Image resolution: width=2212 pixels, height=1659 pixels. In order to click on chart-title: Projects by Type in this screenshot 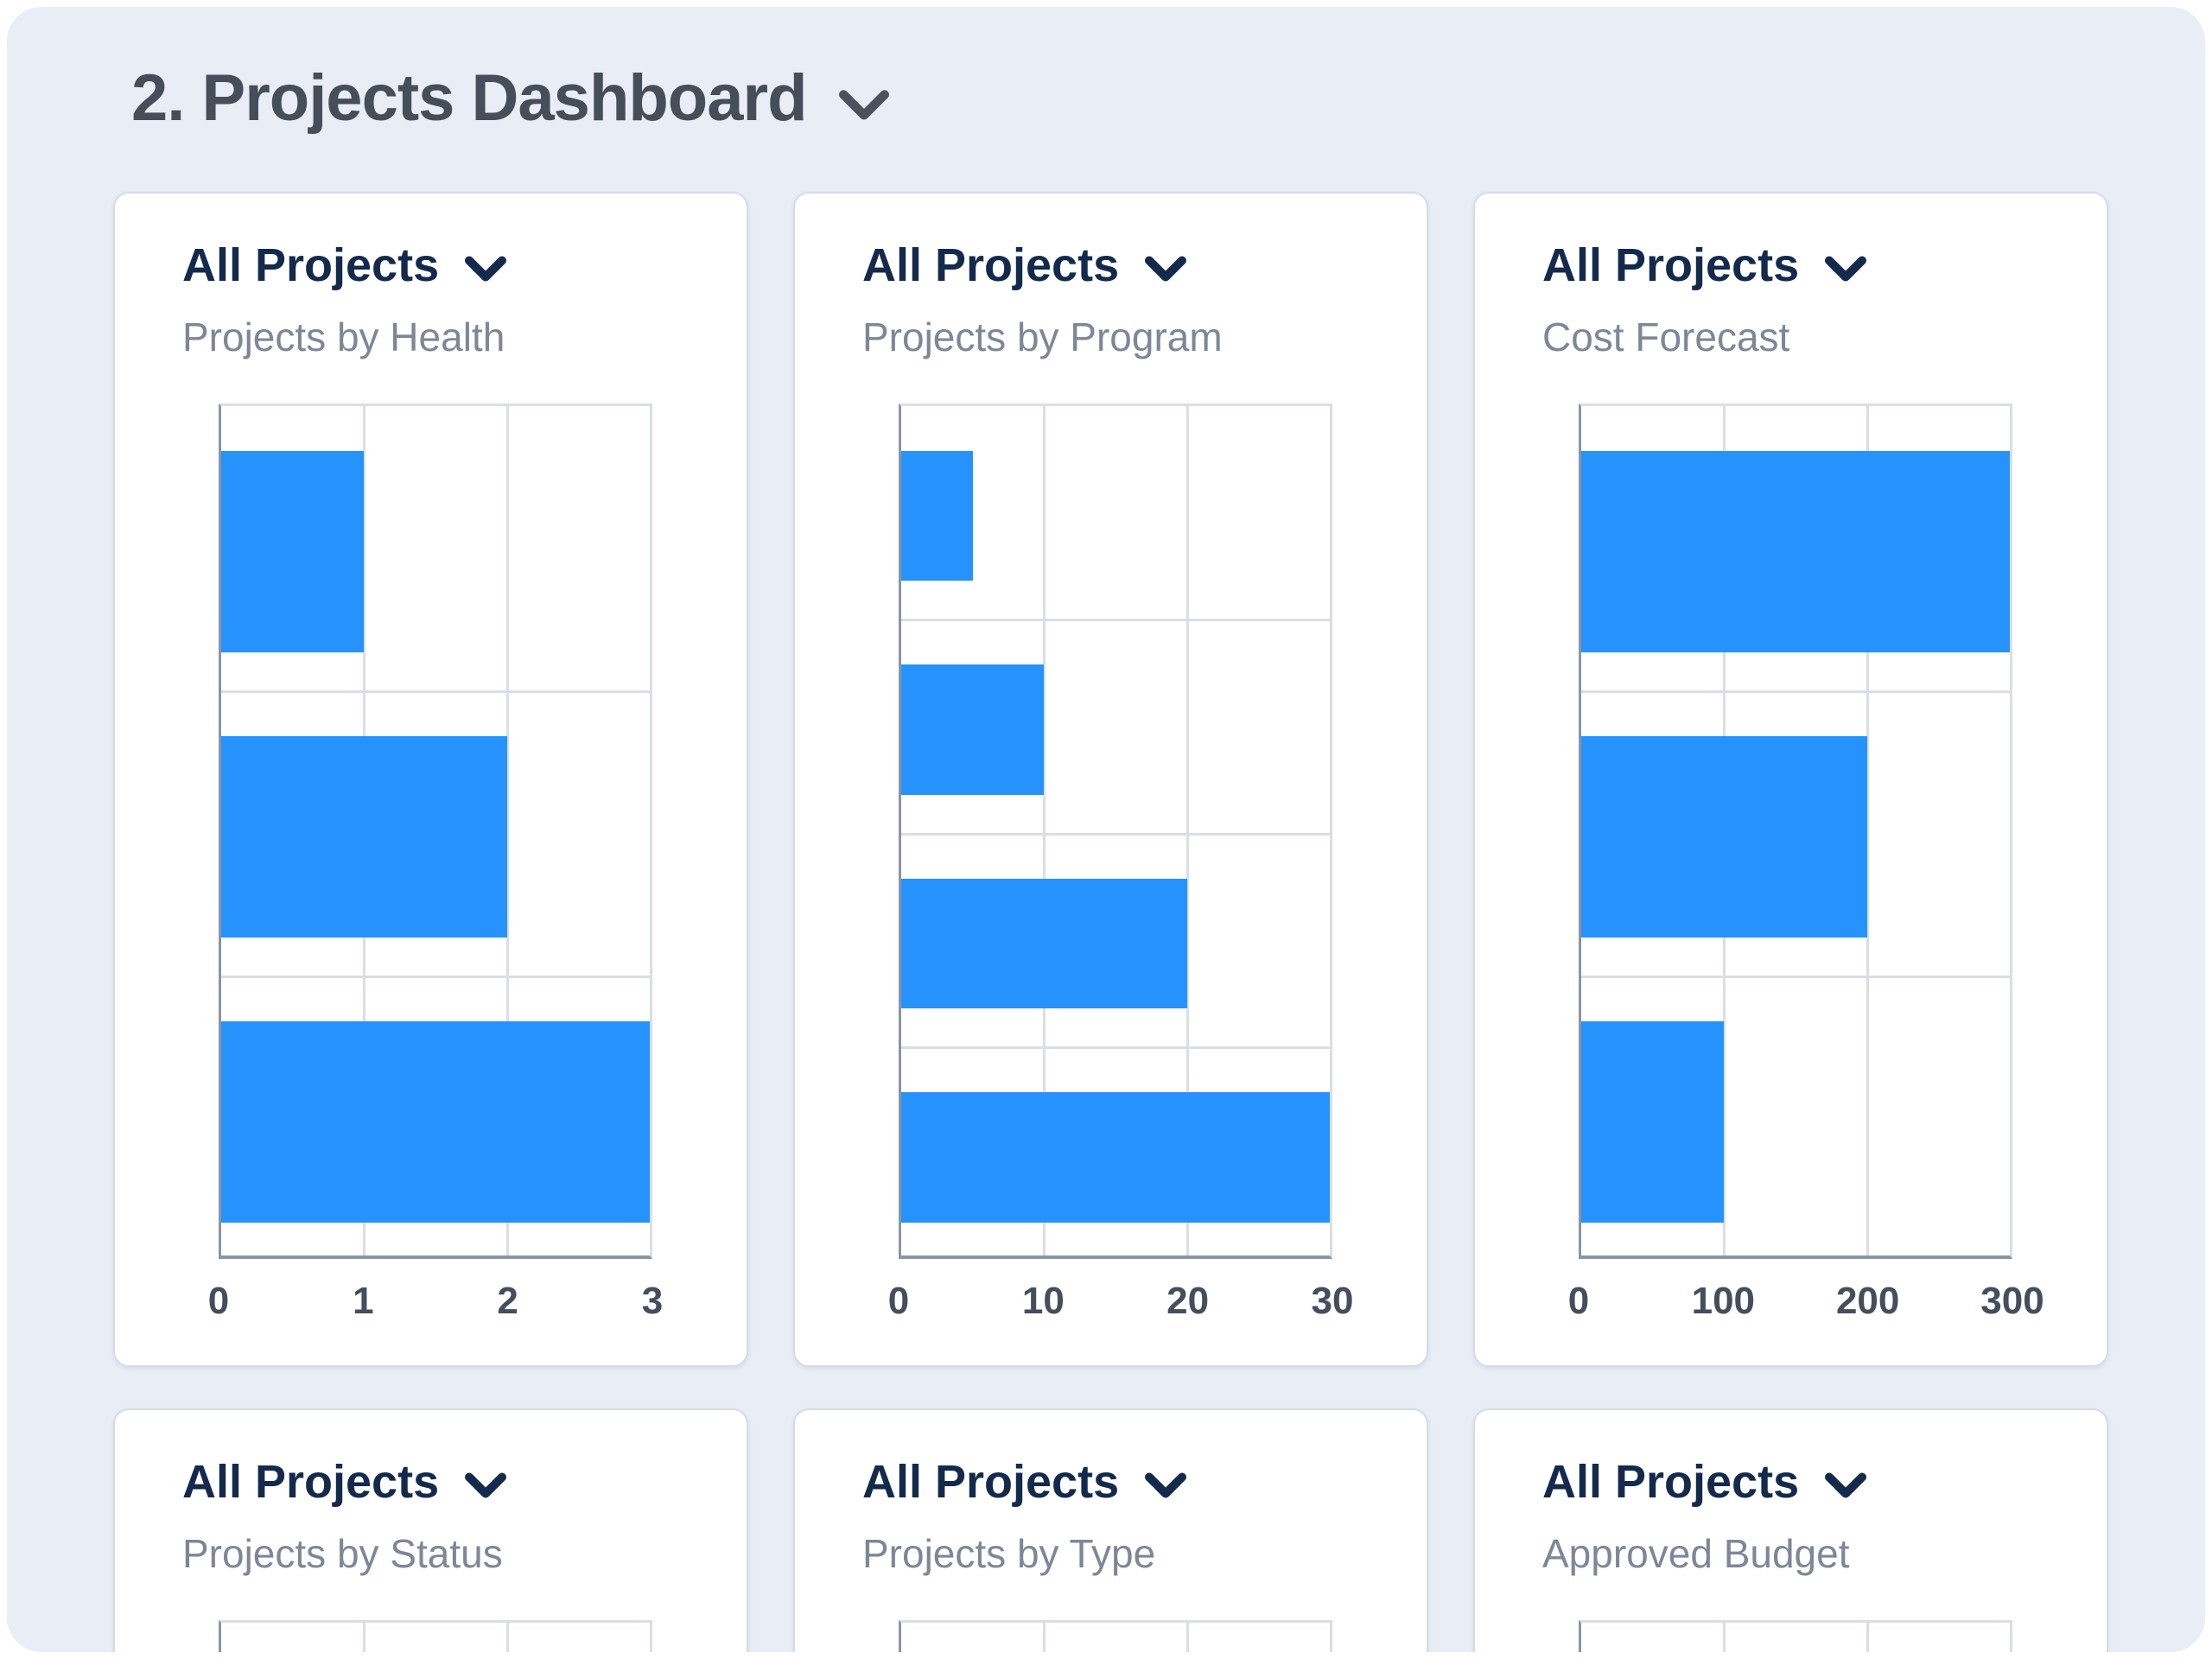, I will do `click(1009, 1553)`.